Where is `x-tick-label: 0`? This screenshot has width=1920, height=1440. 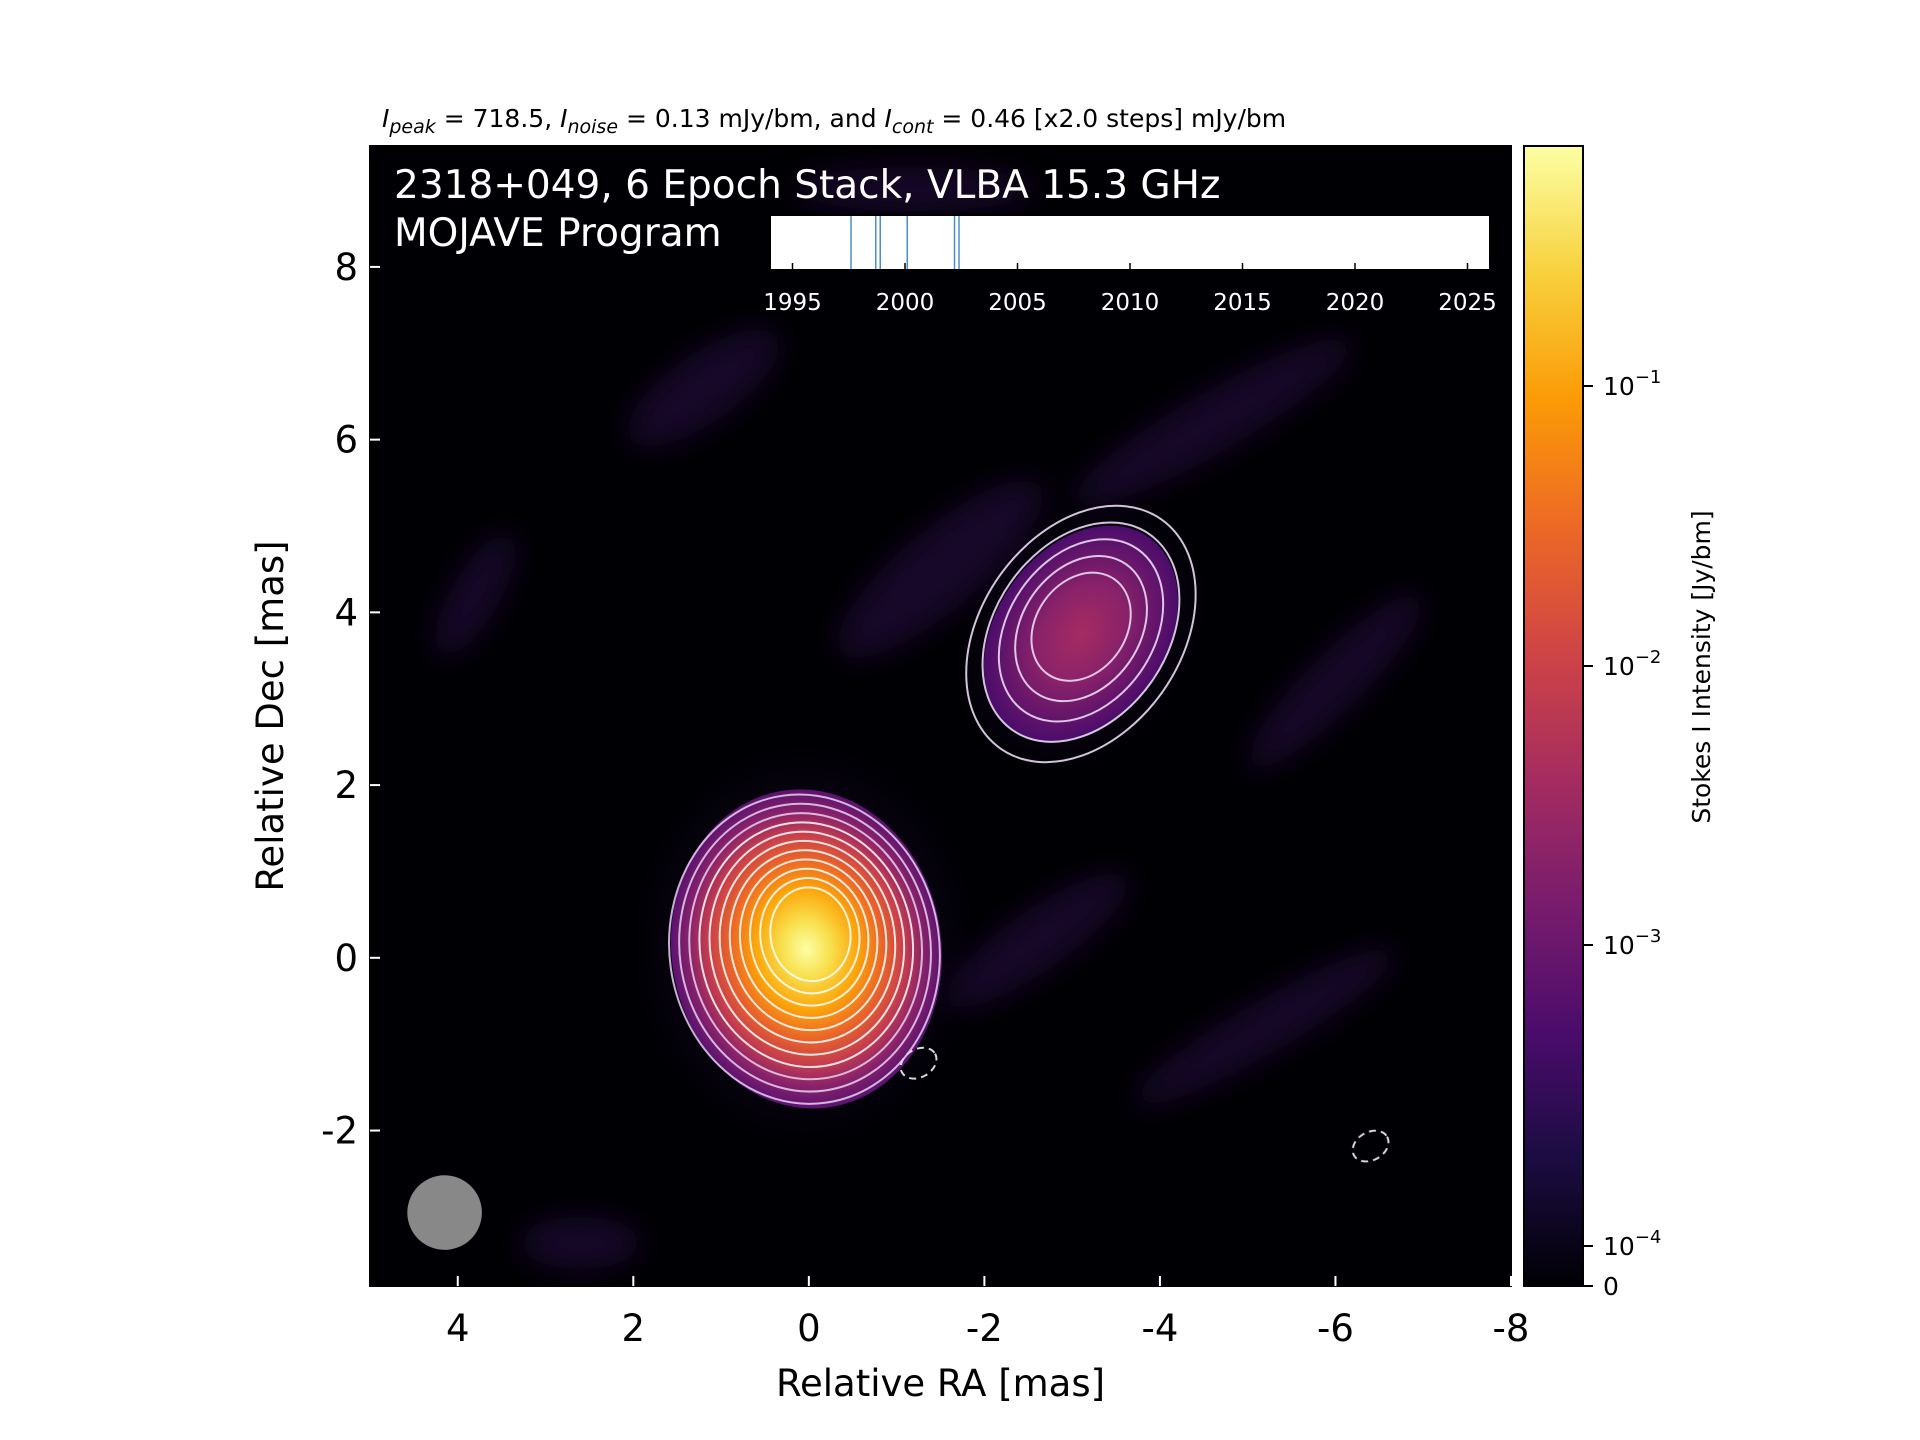 x-tick-label: 0 is located at coordinates (809, 1328).